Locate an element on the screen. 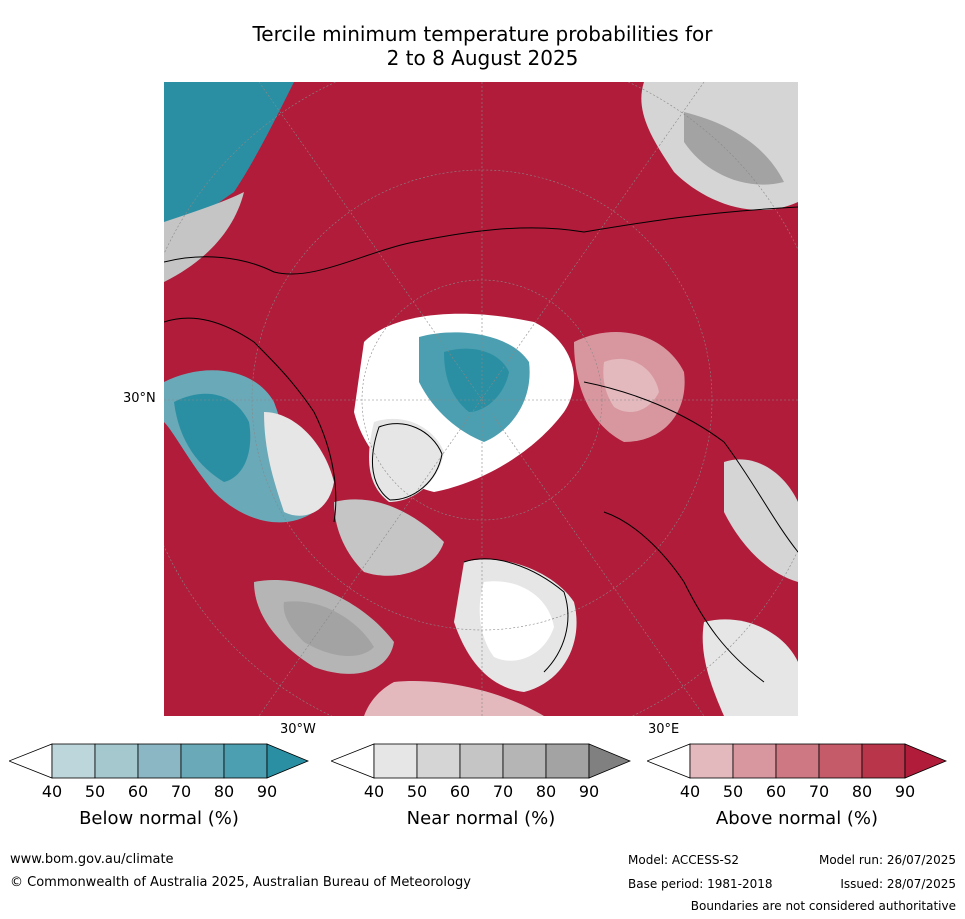 This screenshot has width=965, height=919. lon-label-30w: 30°W is located at coordinates (298, 729).